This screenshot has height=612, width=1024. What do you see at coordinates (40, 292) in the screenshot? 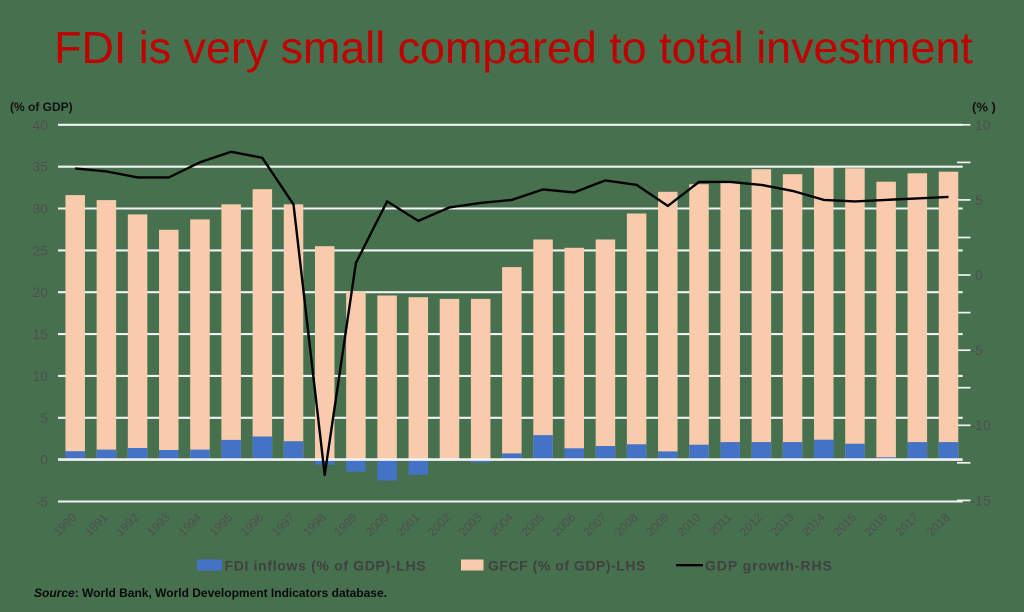
I see `svg-text: 20` at bounding box center [40, 292].